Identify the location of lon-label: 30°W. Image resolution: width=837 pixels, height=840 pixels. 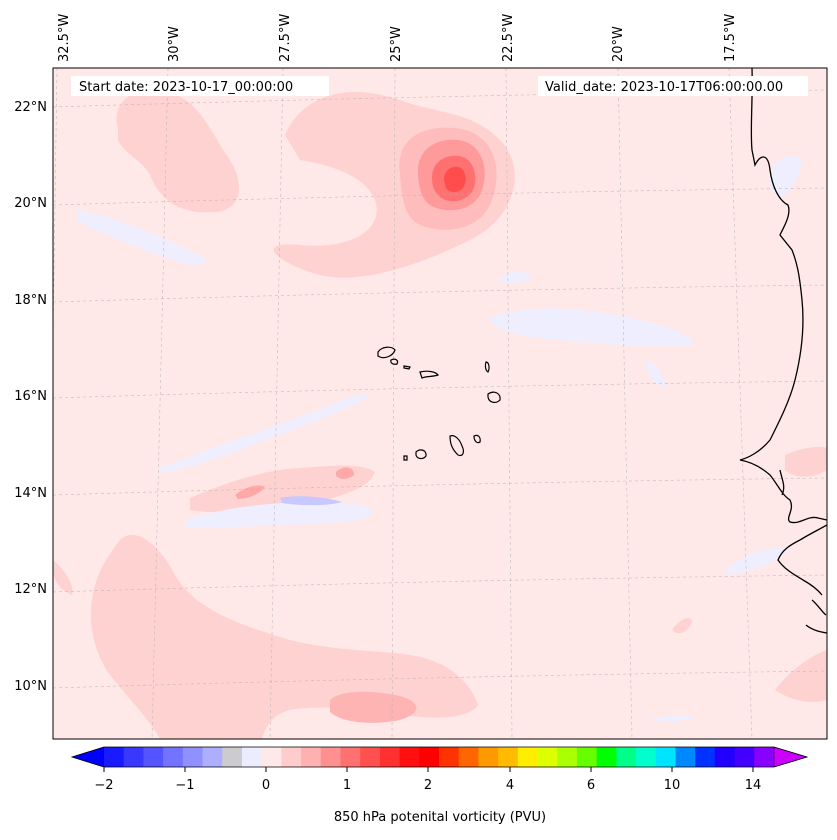
(174, 44).